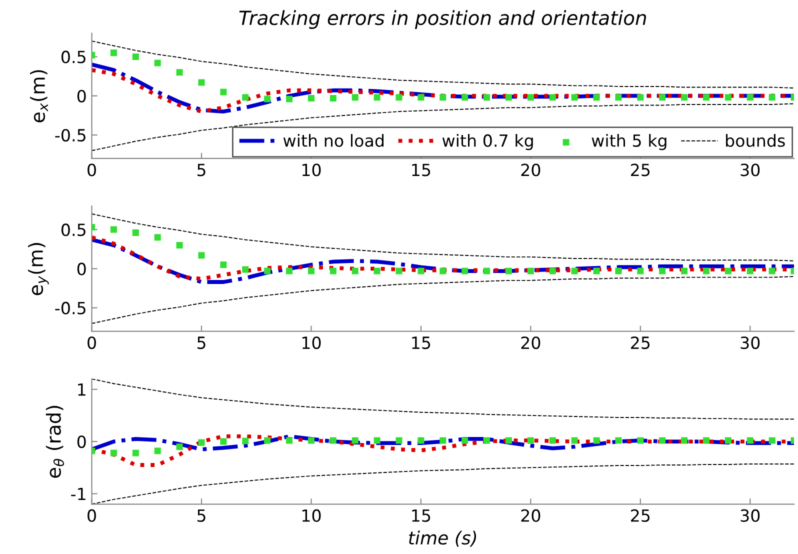  What do you see at coordinates (487, 142) in the screenshot?
I see `legend-label: with 0.7 kg` at bounding box center [487, 142].